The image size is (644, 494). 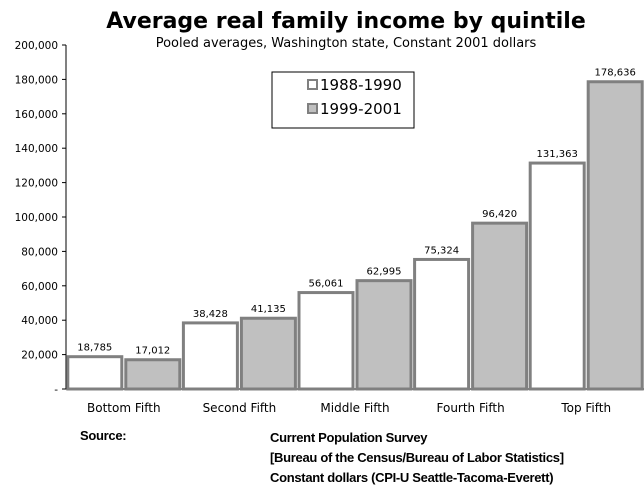 What do you see at coordinates (103, 435) in the screenshot?
I see `source-label: Source:` at bounding box center [103, 435].